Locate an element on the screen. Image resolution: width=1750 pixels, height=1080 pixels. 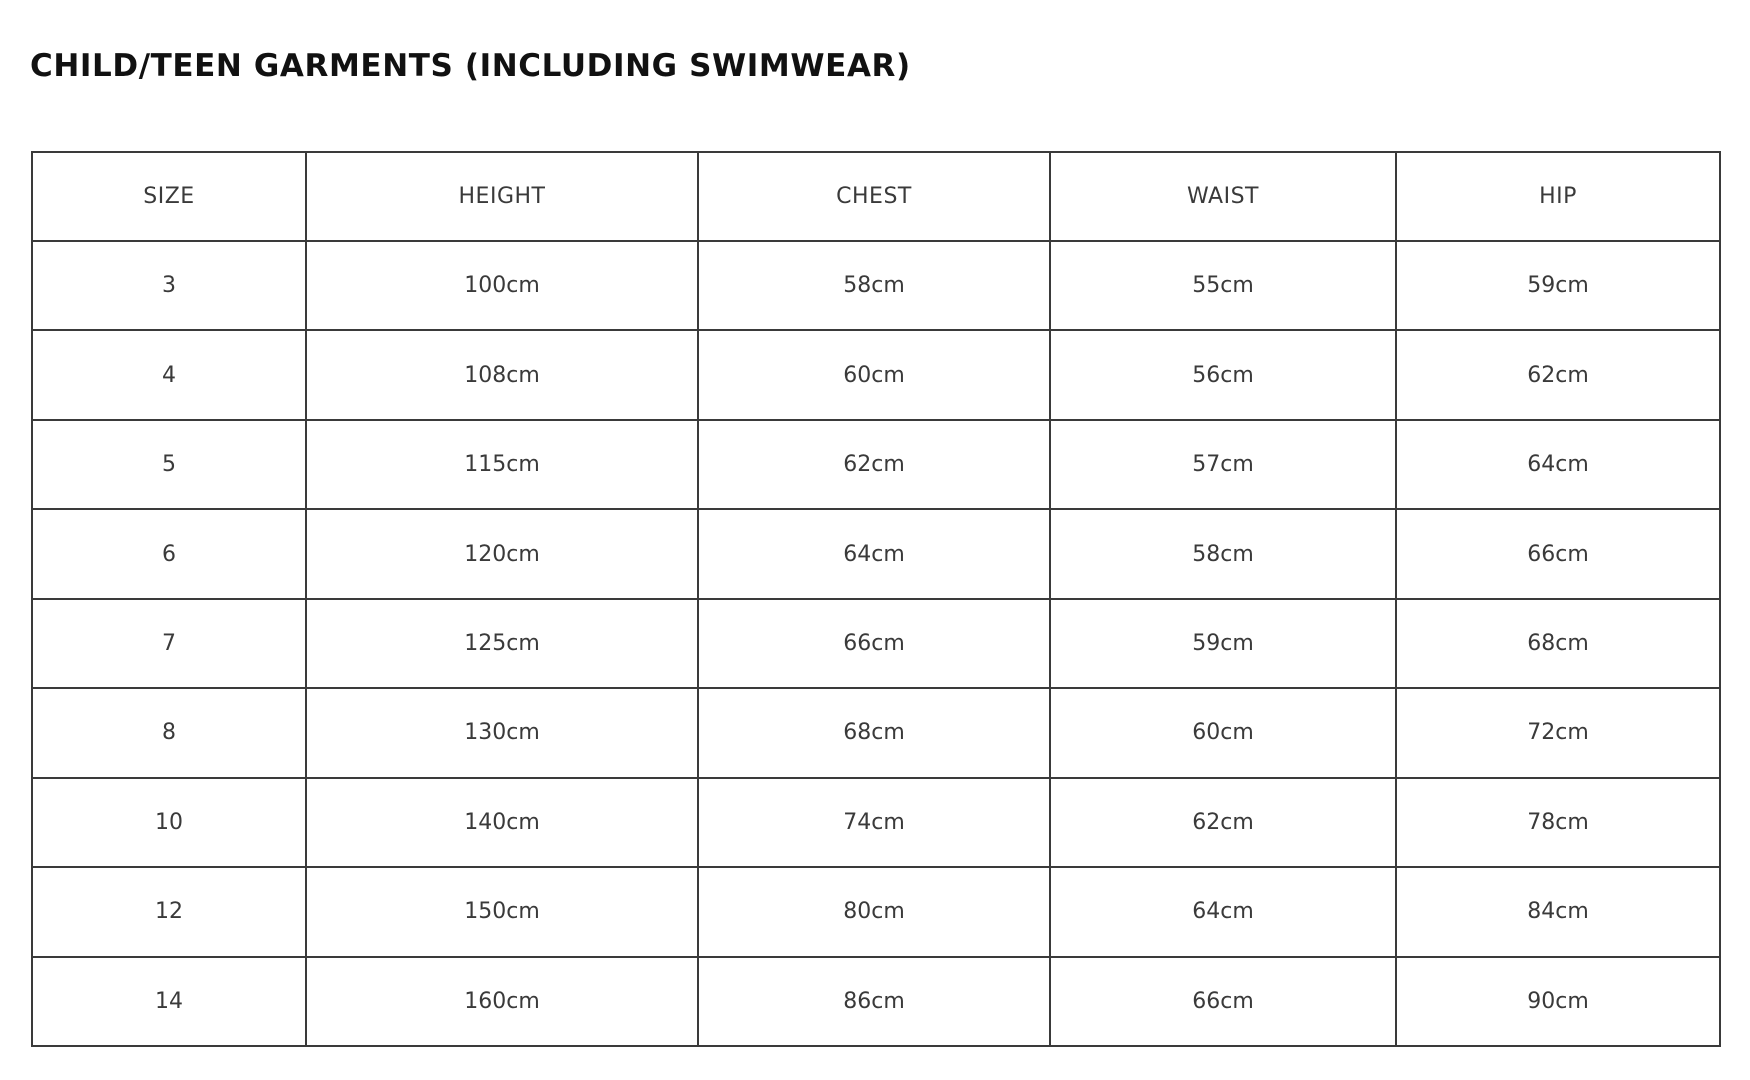
cell-chest: 60cm is located at coordinates (874, 375).